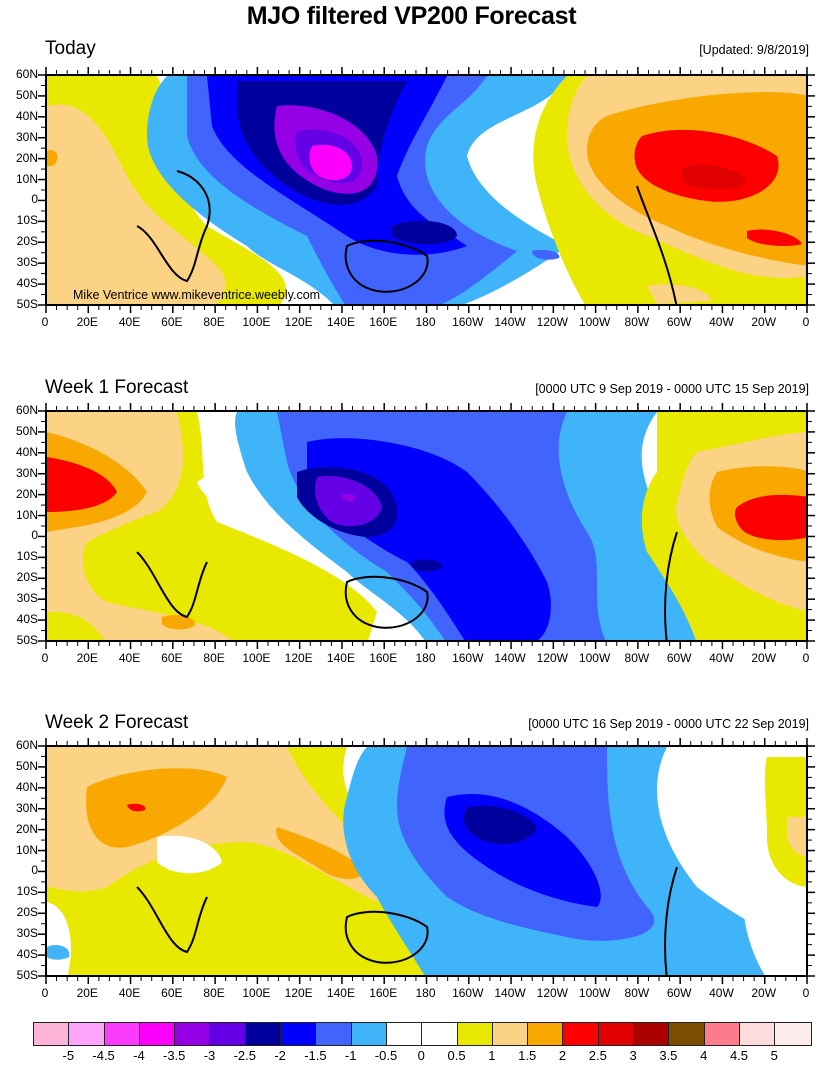 The image size is (823, 1067). What do you see at coordinates (785, 822) in the screenshot?
I see `contour-pos-1-atl` at bounding box center [785, 822].